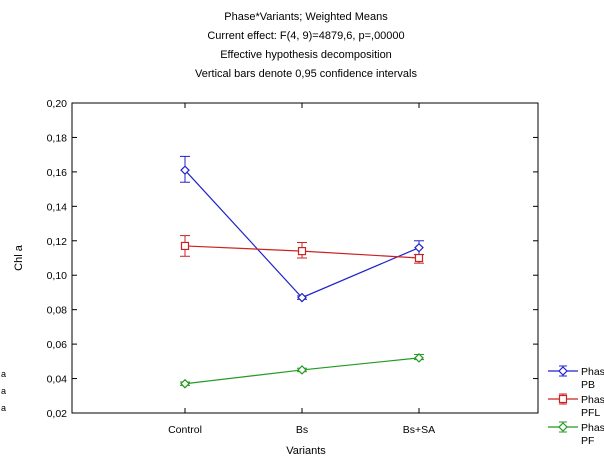 This screenshot has width=604, height=458. I want to click on y-tick-label: 0,14, so click(57, 207).